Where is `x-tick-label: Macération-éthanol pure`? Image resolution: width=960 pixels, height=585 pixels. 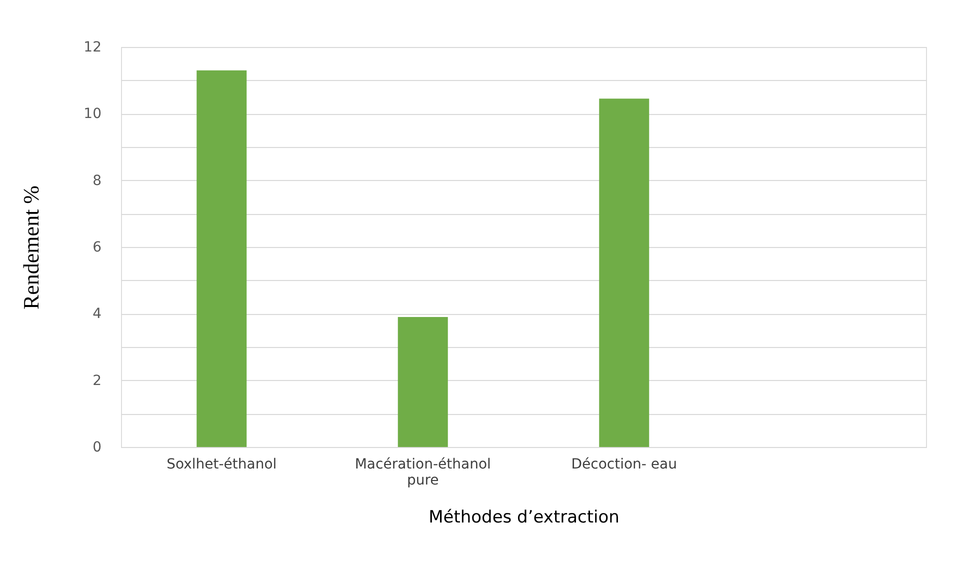 x-tick-label: Macération-éthanol pure is located at coordinates (422, 472).